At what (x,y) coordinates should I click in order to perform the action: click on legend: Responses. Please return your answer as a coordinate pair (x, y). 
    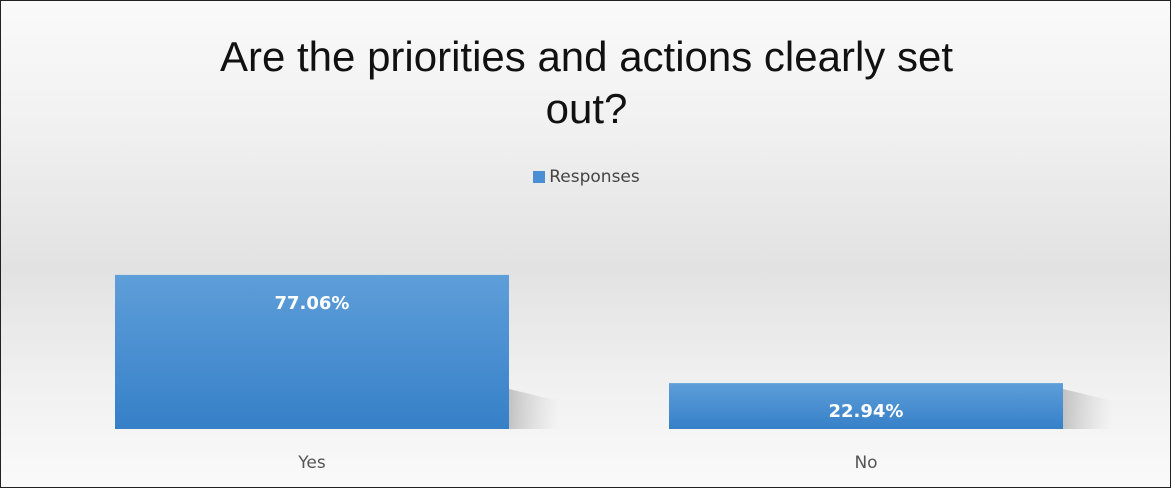
    Looking at the image, I should click on (586, 177).